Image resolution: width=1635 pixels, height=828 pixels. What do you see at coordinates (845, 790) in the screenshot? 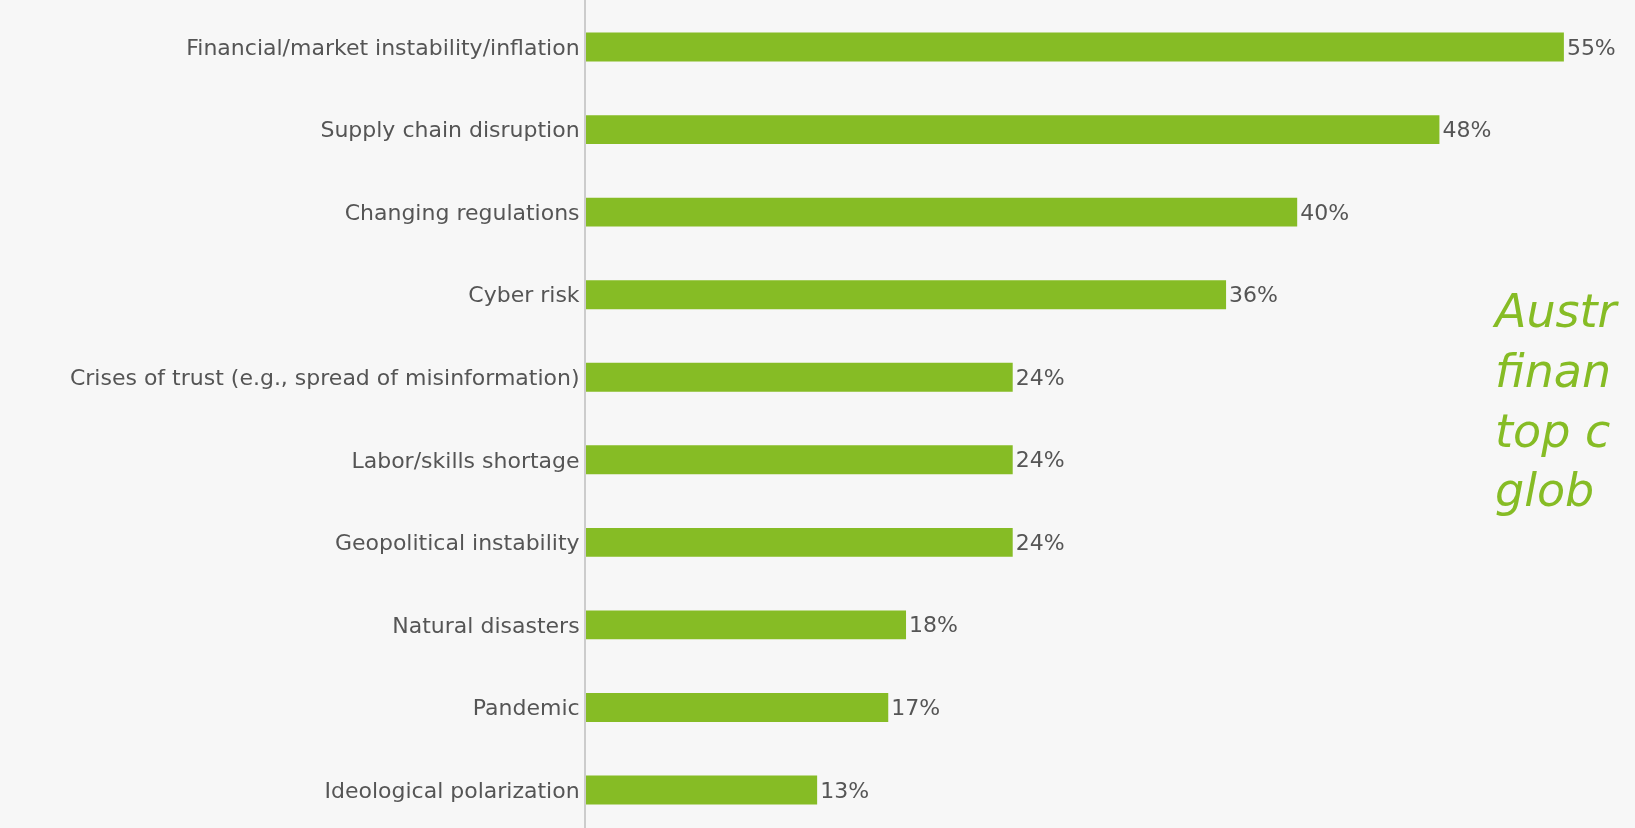
I see `data-label: 13%` at bounding box center [845, 790].